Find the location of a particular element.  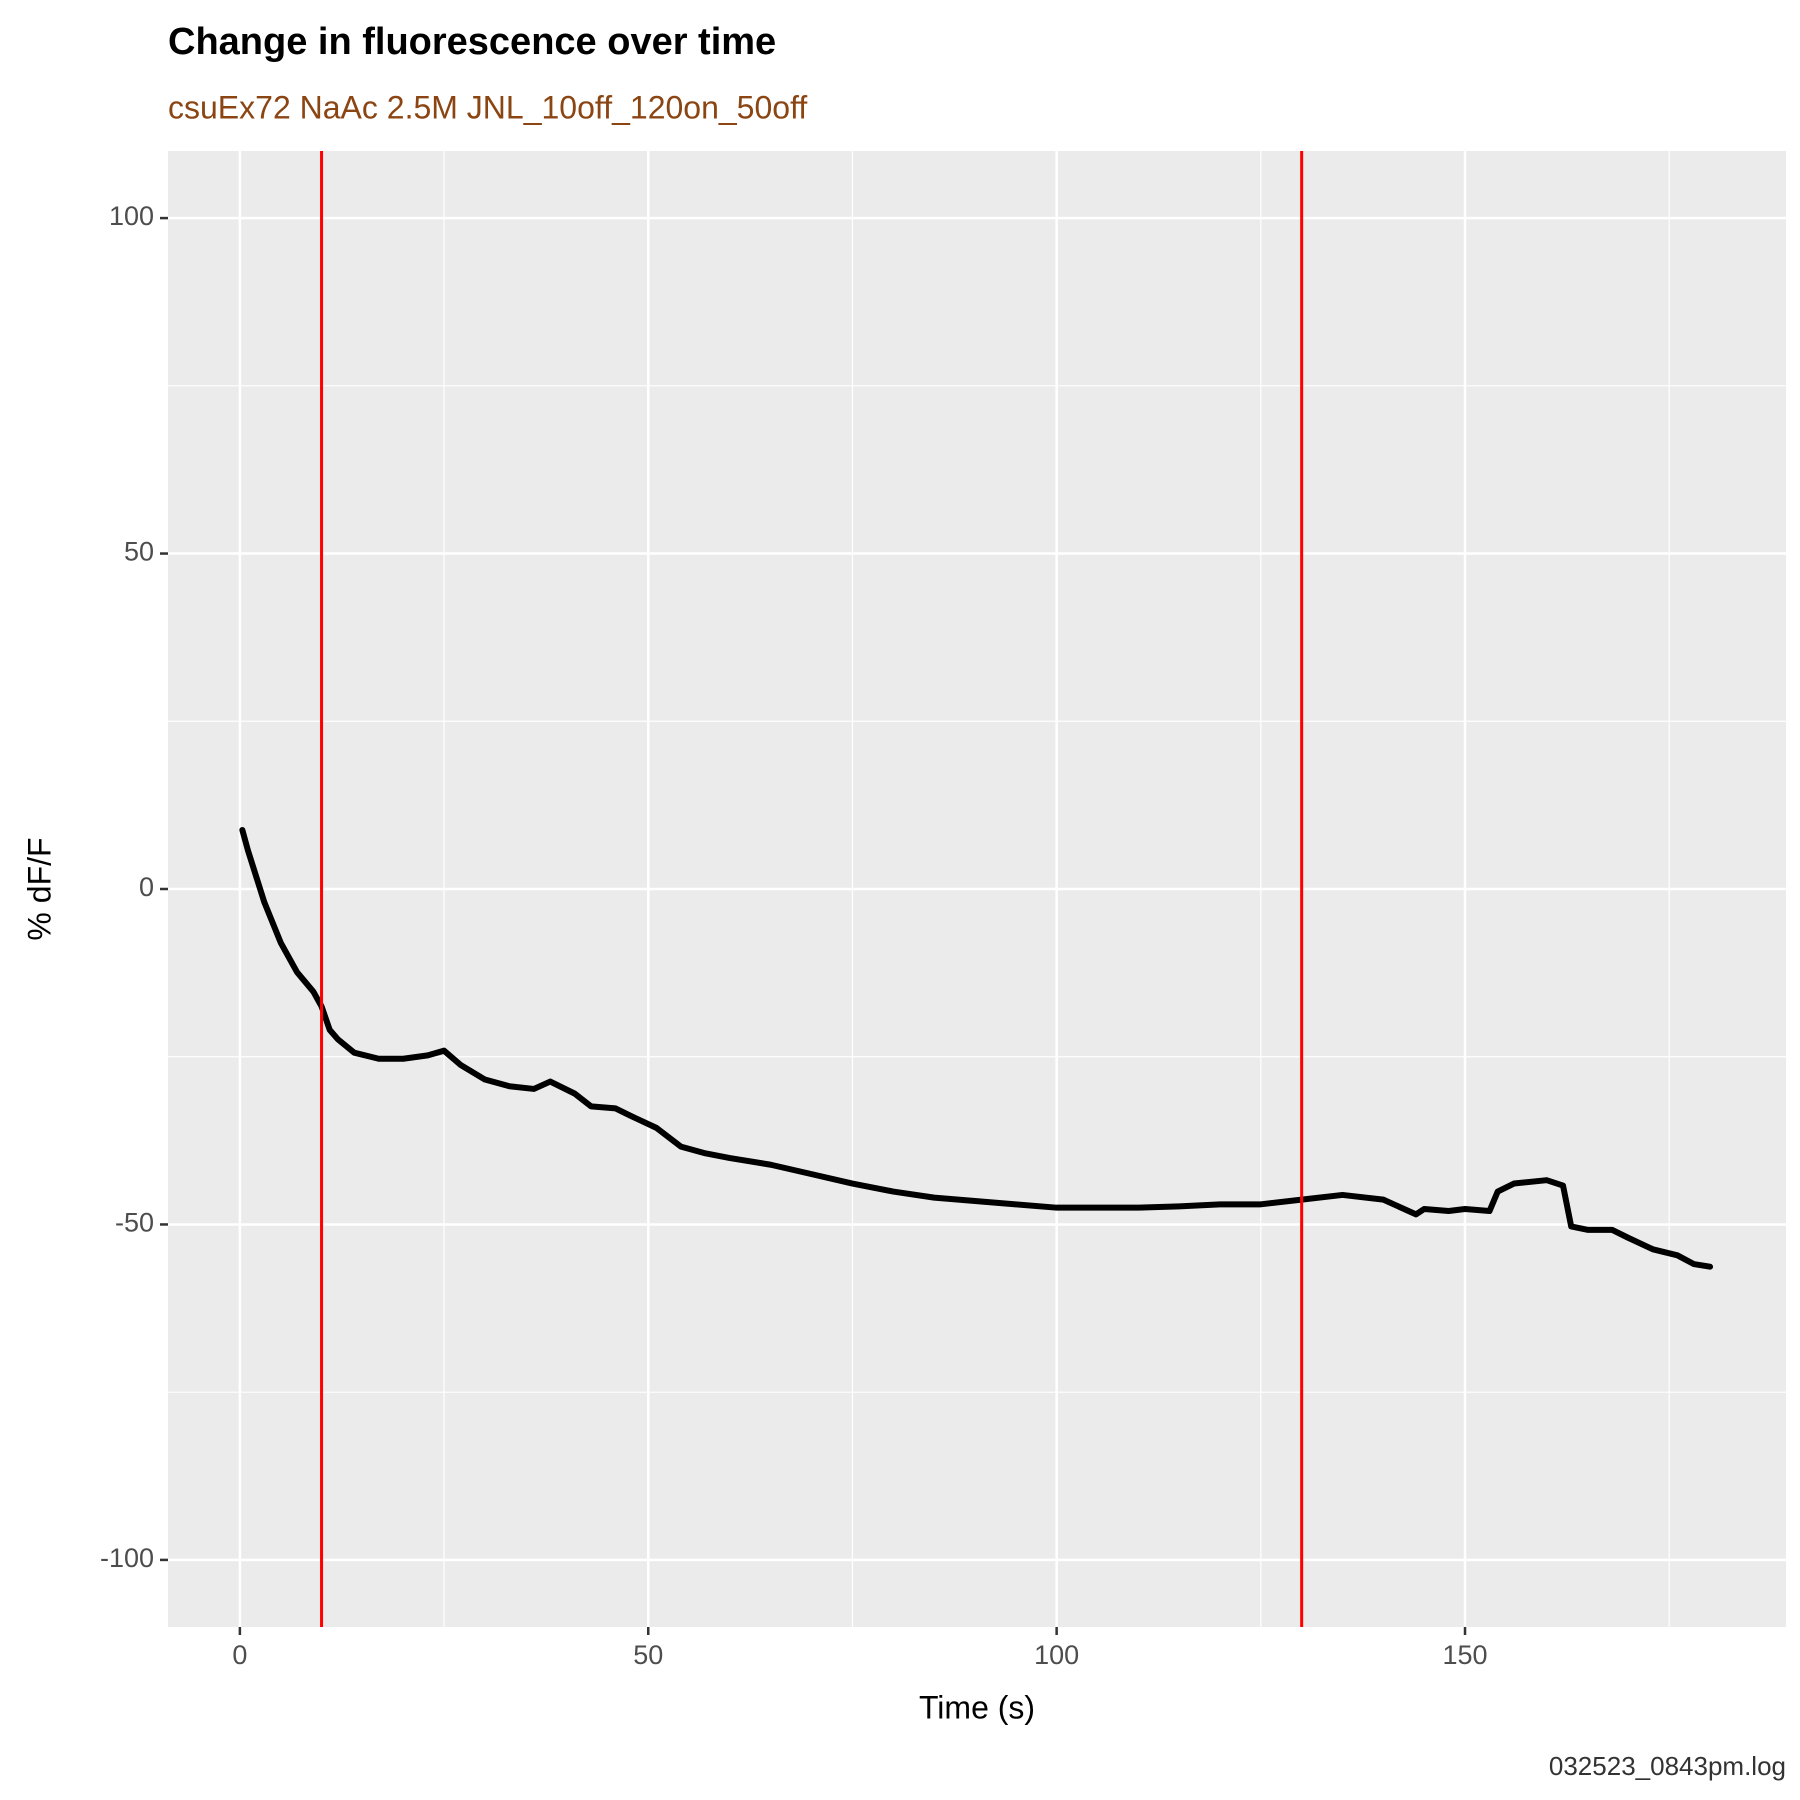

y-tick-label: 100 is located at coordinates (131, 216).